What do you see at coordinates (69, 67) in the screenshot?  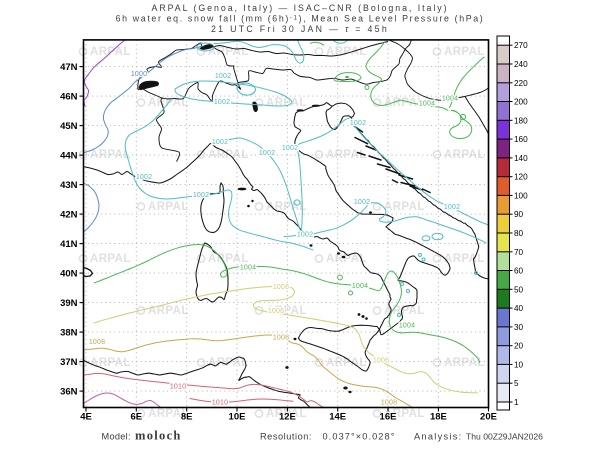 I see `svg-text: 47N` at bounding box center [69, 67].